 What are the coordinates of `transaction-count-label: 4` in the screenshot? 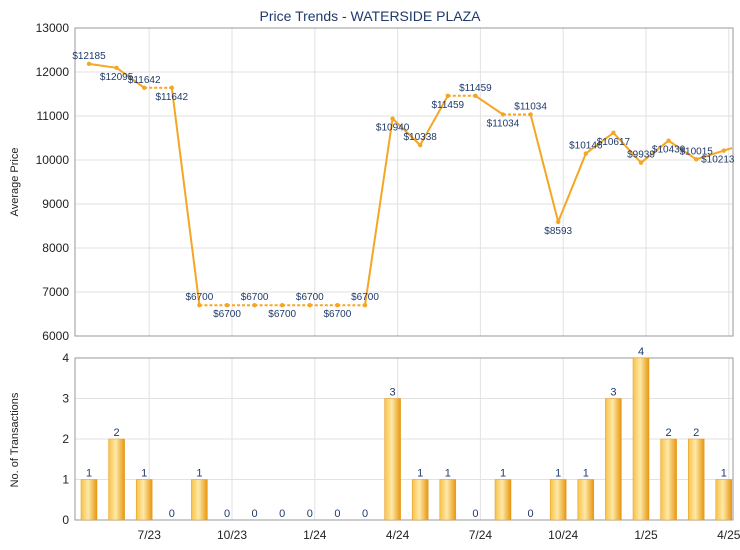 It's located at (641, 352).